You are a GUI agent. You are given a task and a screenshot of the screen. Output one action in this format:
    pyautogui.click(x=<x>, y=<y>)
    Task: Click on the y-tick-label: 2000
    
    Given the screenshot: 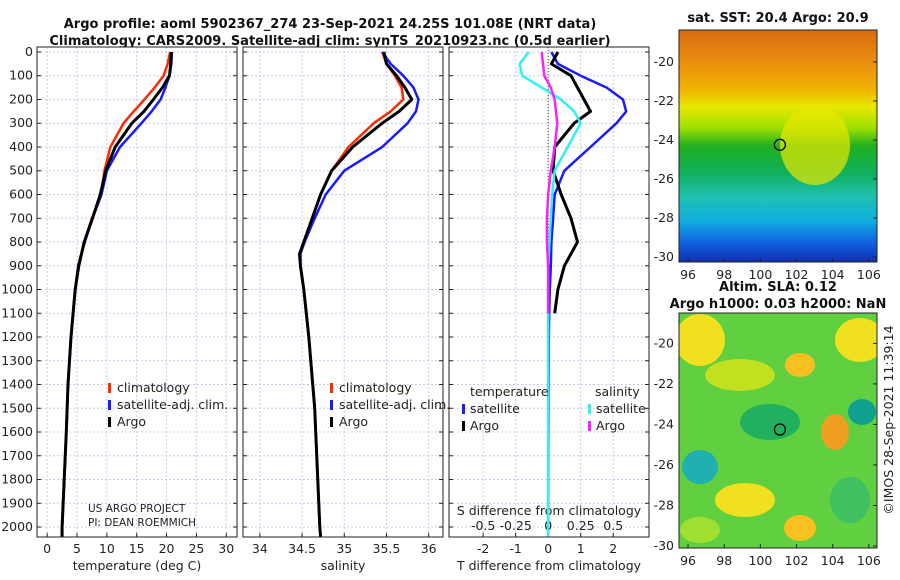 What is the action you would take?
    pyautogui.click(x=17, y=526)
    